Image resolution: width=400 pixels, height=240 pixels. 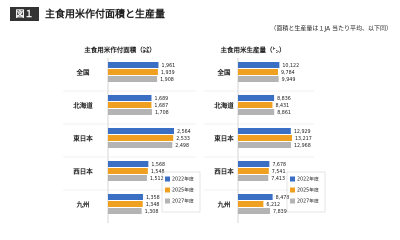 What do you see at coordinates (158, 165) in the screenshot?
I see `value-label: 1,568` at bounding box center [158, 165].